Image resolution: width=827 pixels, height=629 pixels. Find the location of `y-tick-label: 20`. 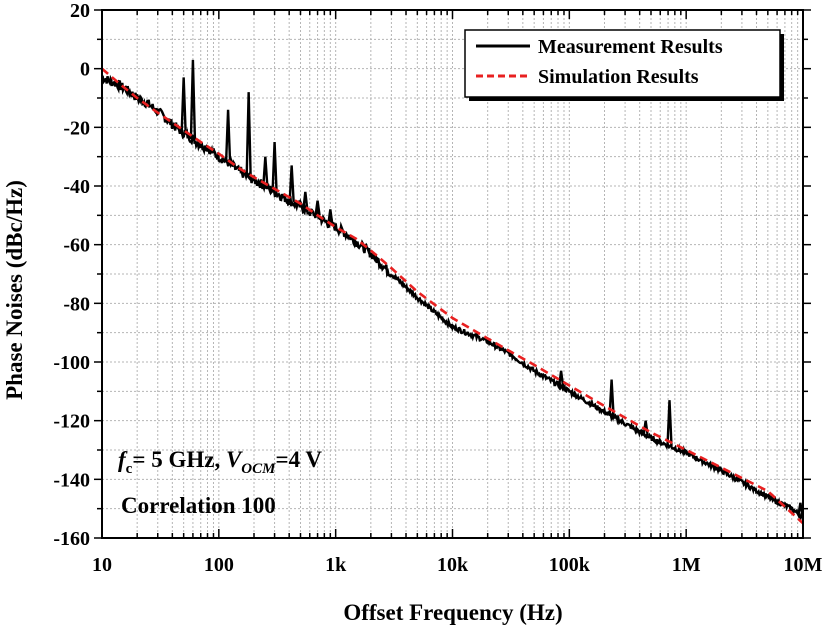

y-tick-label: 20 is located at coordinates (80, 11).